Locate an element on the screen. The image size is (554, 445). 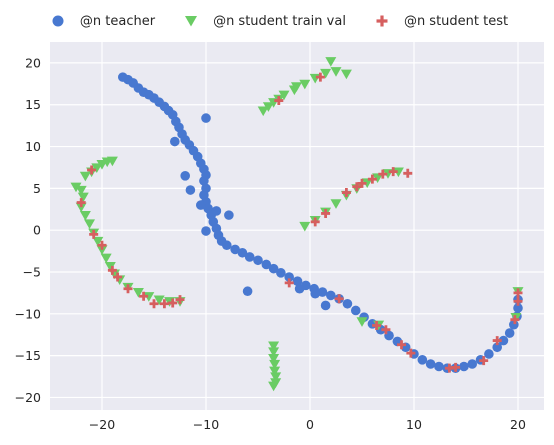
y-tick-label: 15 is located at coordinates (33, 104).